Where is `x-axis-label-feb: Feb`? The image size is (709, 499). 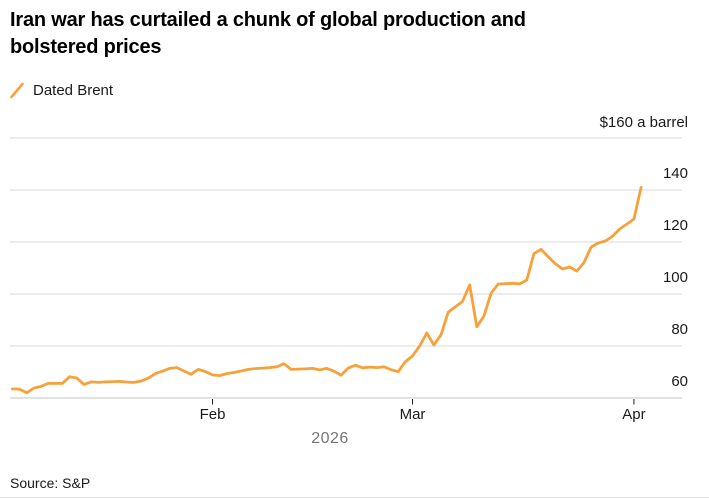
x-axis-label-feb: Feb is located at coordinates (212, 414).